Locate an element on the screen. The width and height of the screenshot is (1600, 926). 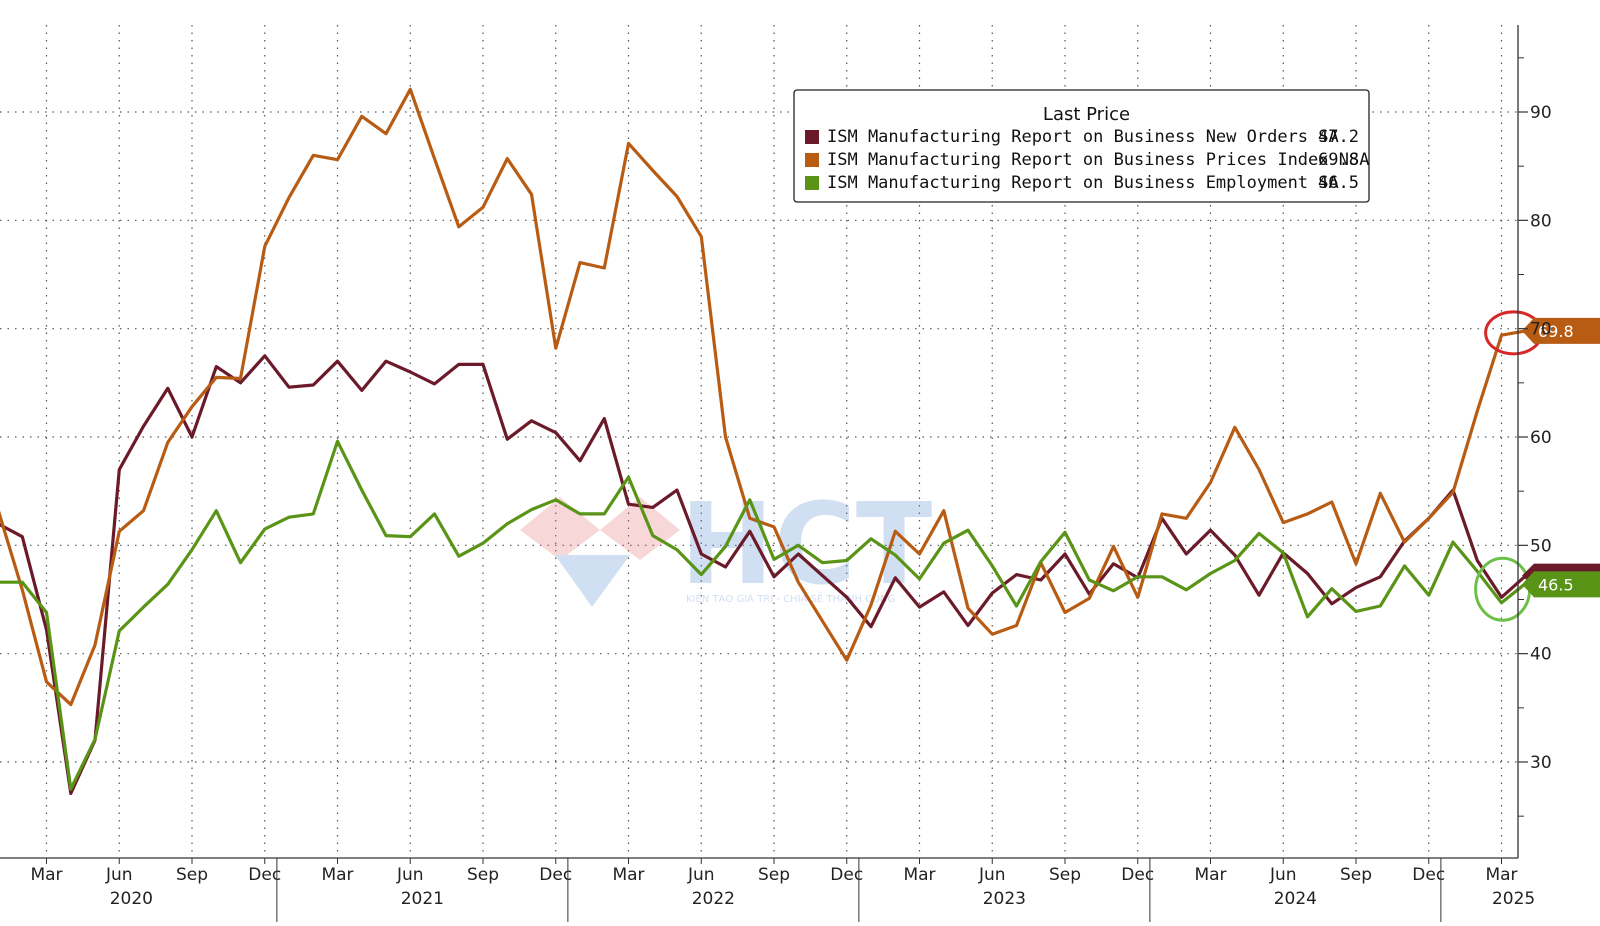
employment-badge-shape is located at coordinates (1561, 584).